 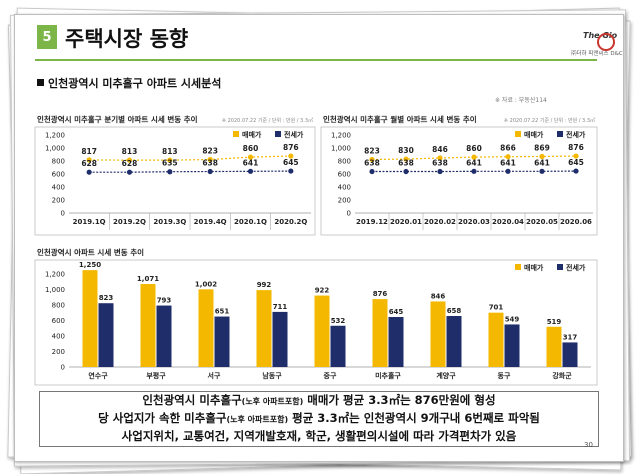 What do you see at coordinates (380, 294) in the screenshot?
I see `bar-data-label: 876` at bounding box center [380, 294].